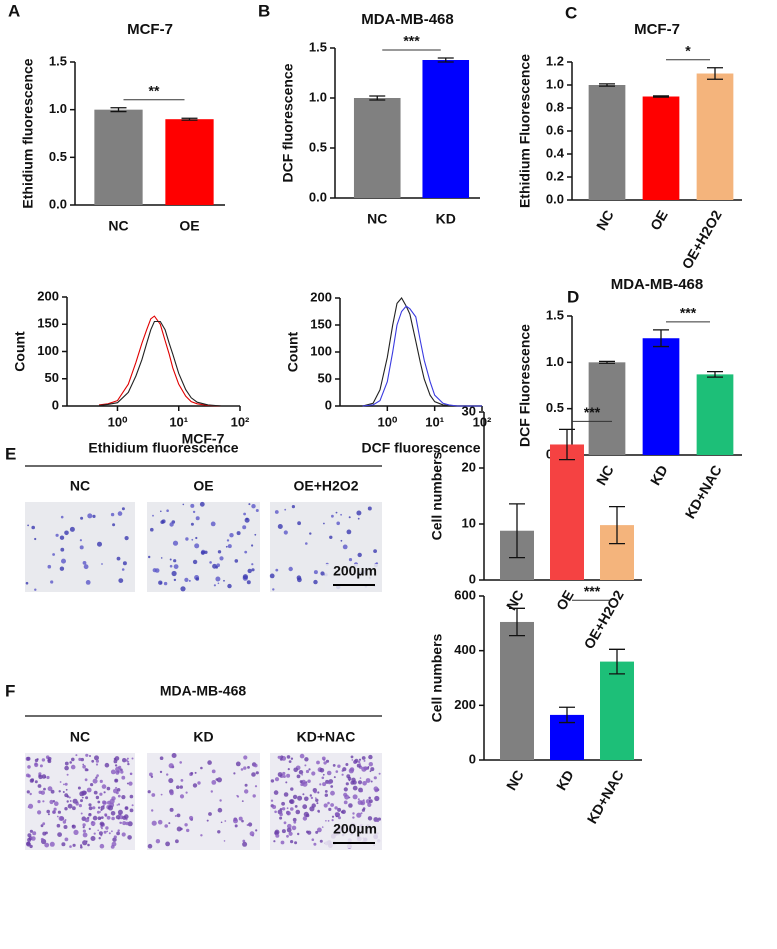  I want to click on x-tick-label: KD+NAC, so click(703, 491).